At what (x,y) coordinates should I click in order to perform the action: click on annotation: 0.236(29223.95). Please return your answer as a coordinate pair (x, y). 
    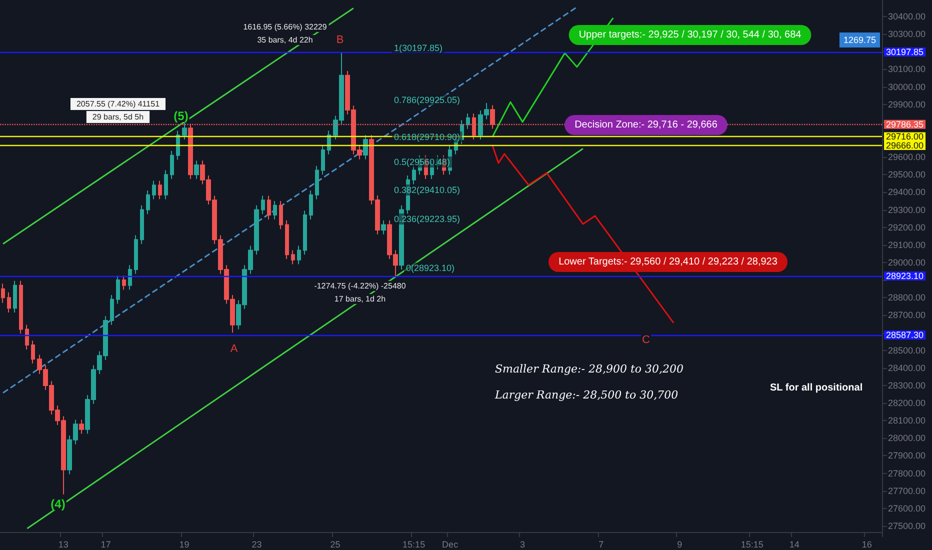
    Looking at the image, I should click on (427, 219).